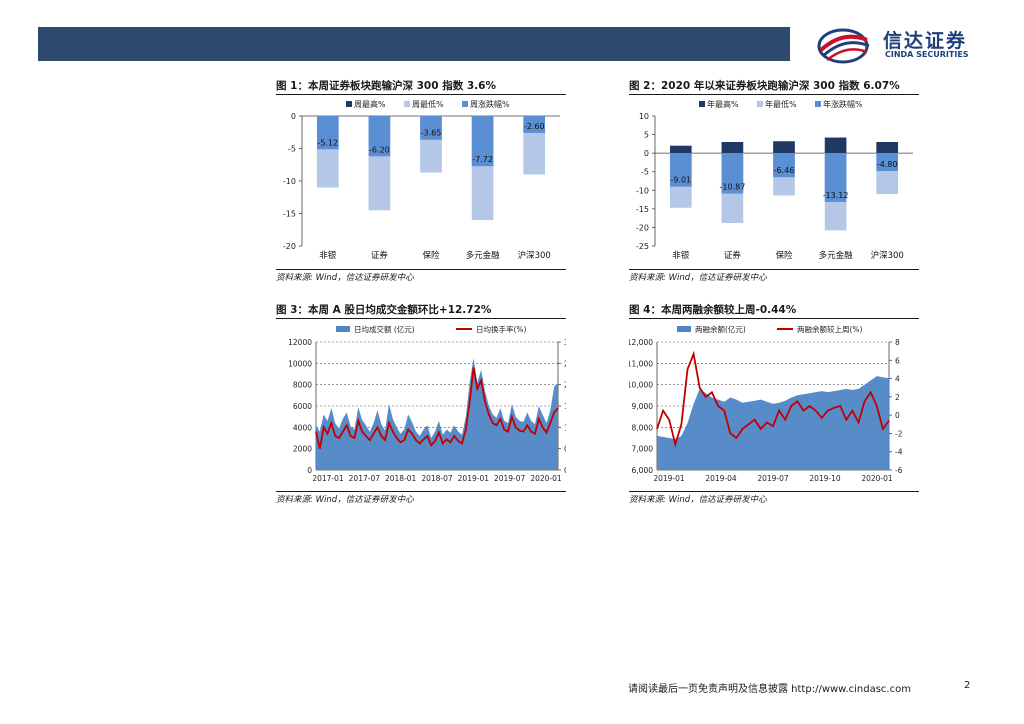 The image size is (1024, 724). Describe the element at coordinates (713, 310) in the screenshot. I see `figure-4-title: 图 4：本周两融余额较上周-0.44%` at that location.